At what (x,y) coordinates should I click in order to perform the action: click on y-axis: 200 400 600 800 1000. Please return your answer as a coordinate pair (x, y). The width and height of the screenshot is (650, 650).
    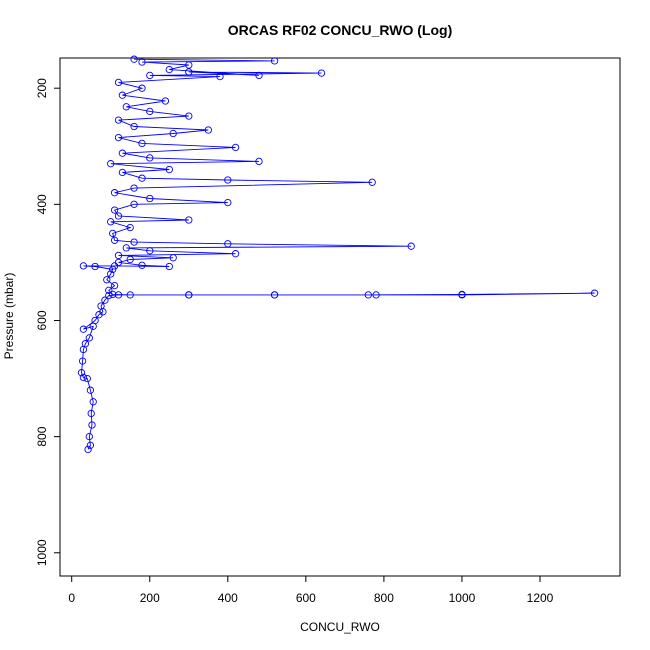
    Looking at the image, I should click on (48, 322).